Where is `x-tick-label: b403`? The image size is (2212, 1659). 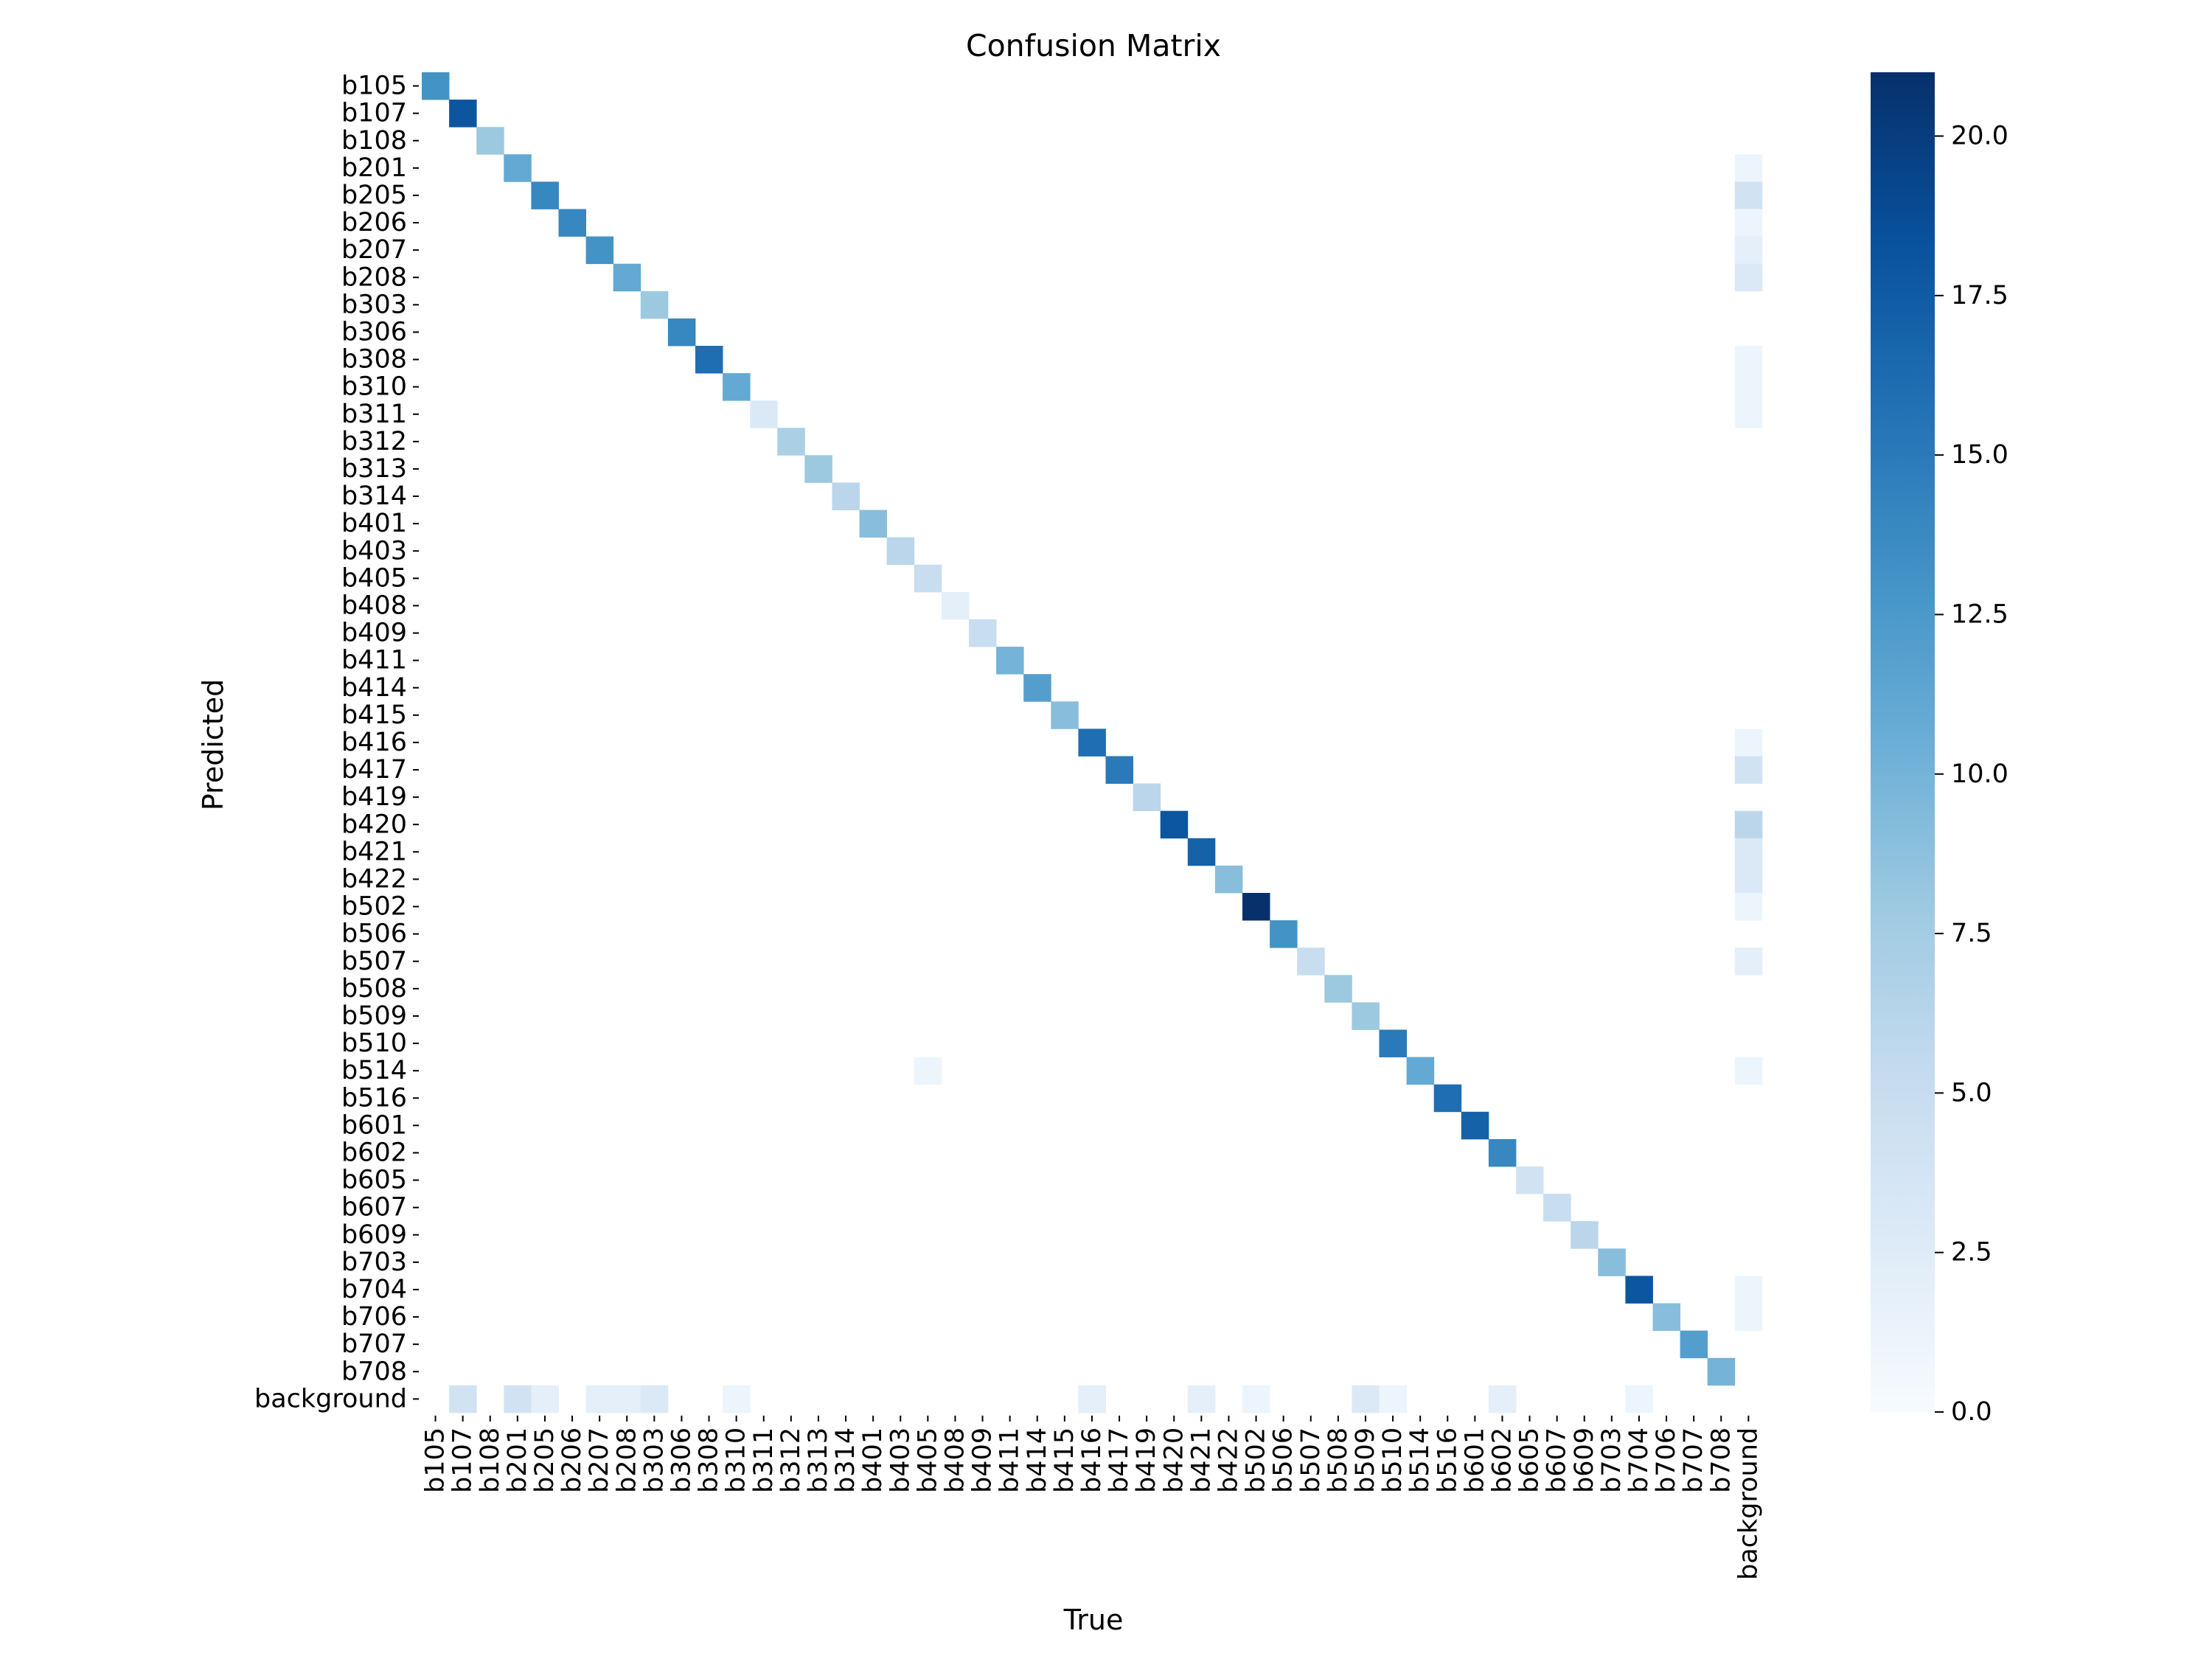
x-tick-label: b403 is located at coordinates (900, 1460).